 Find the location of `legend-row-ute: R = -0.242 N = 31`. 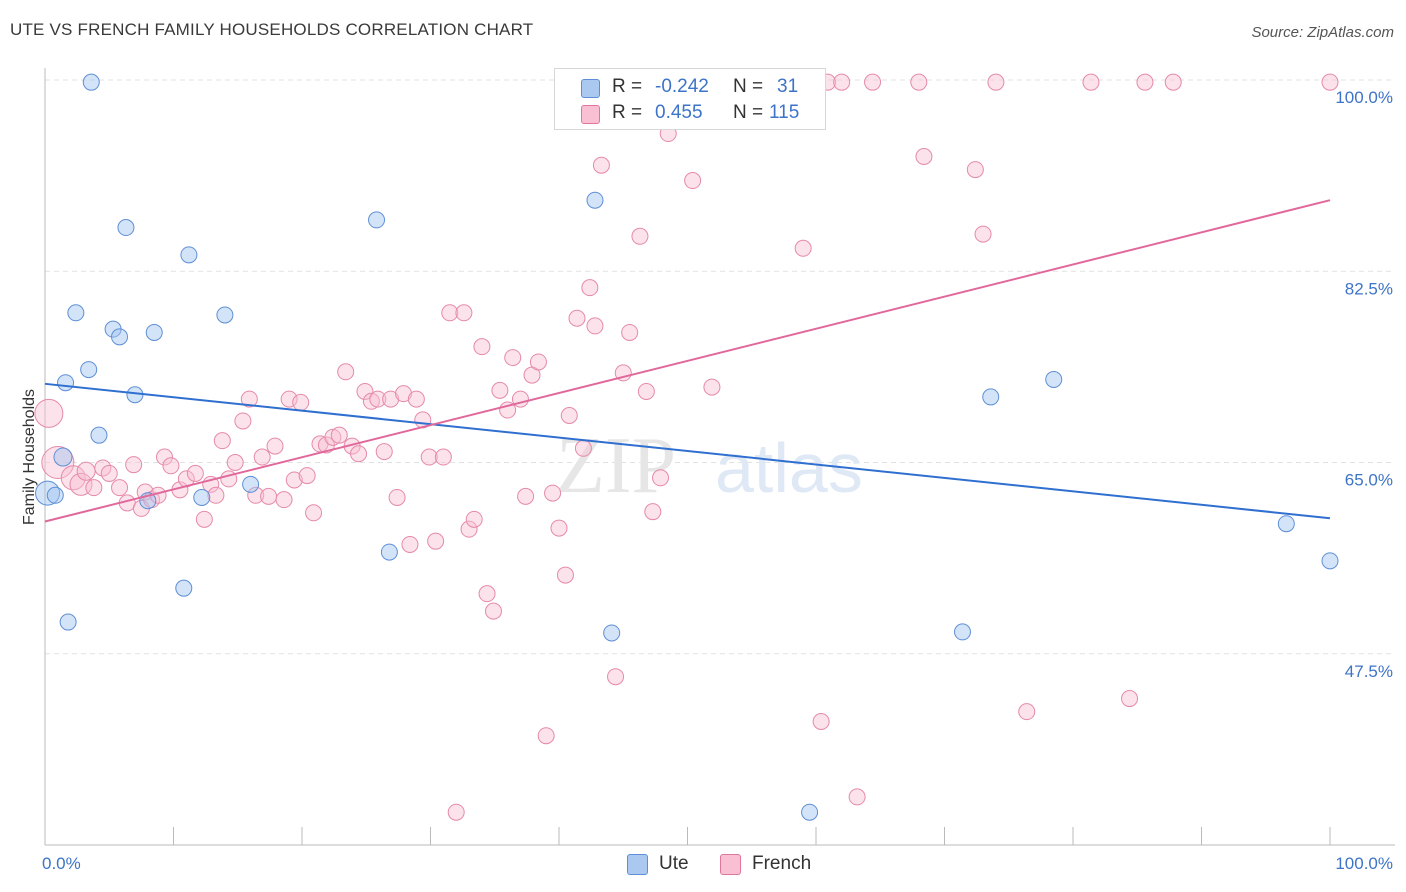

legend-row-ute: R = -0.242 N = 31 is located at coordinates (690, 87).